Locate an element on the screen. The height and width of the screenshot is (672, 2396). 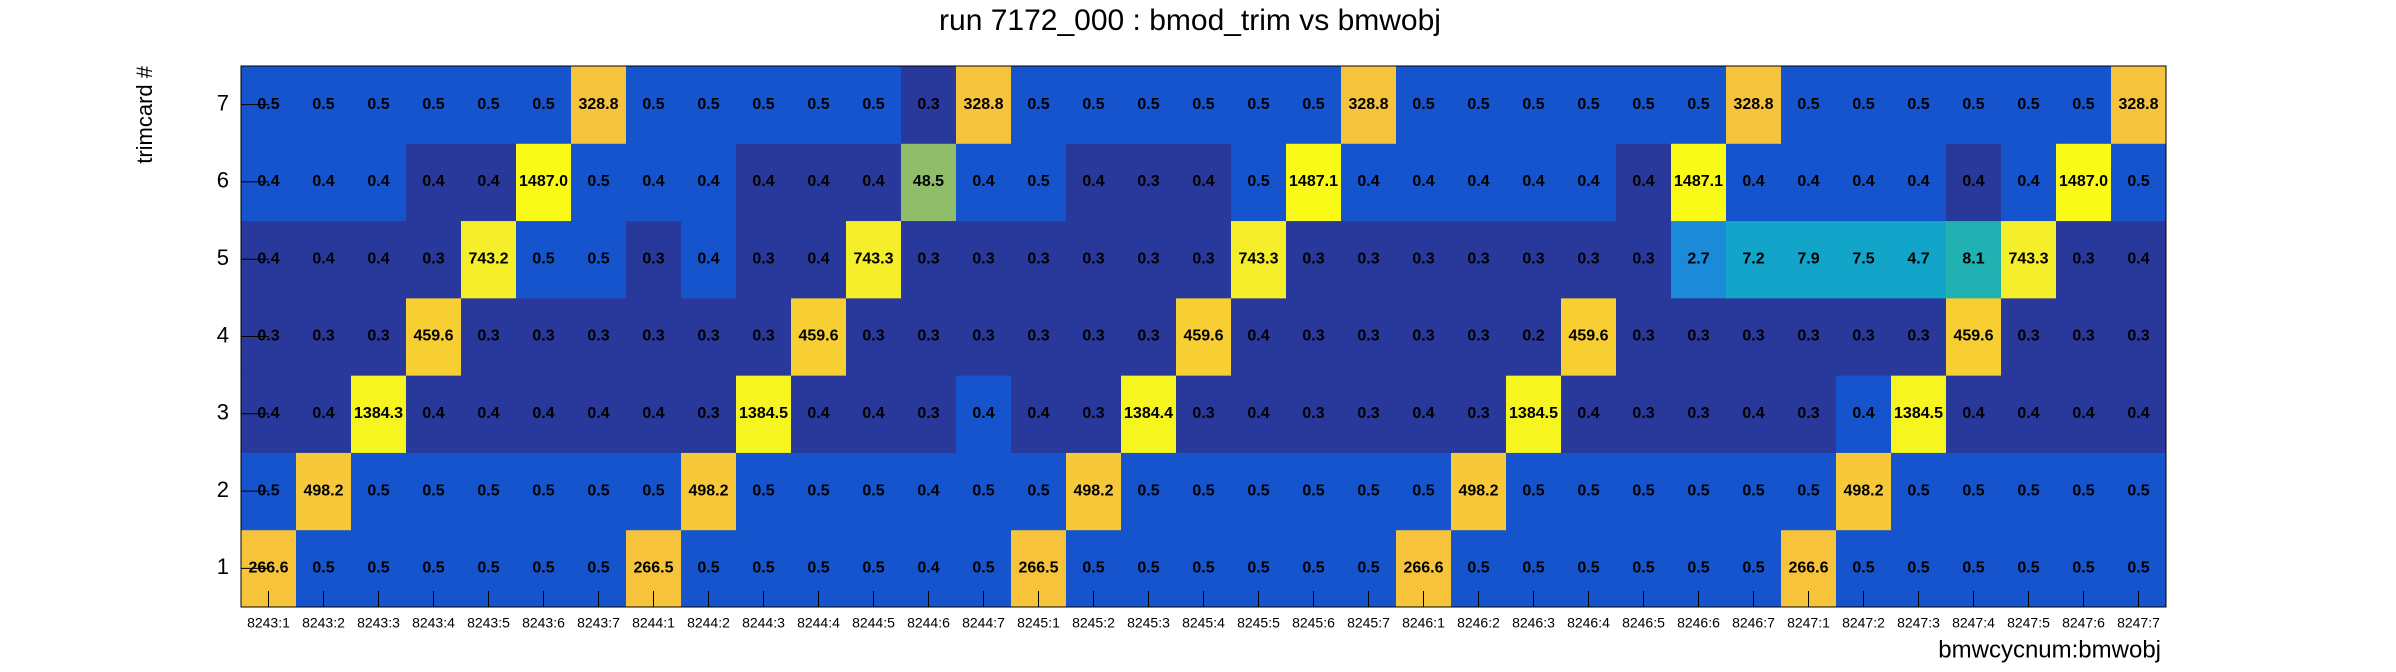
cell-label: 266.6 is located at coordinates (1423, 568).